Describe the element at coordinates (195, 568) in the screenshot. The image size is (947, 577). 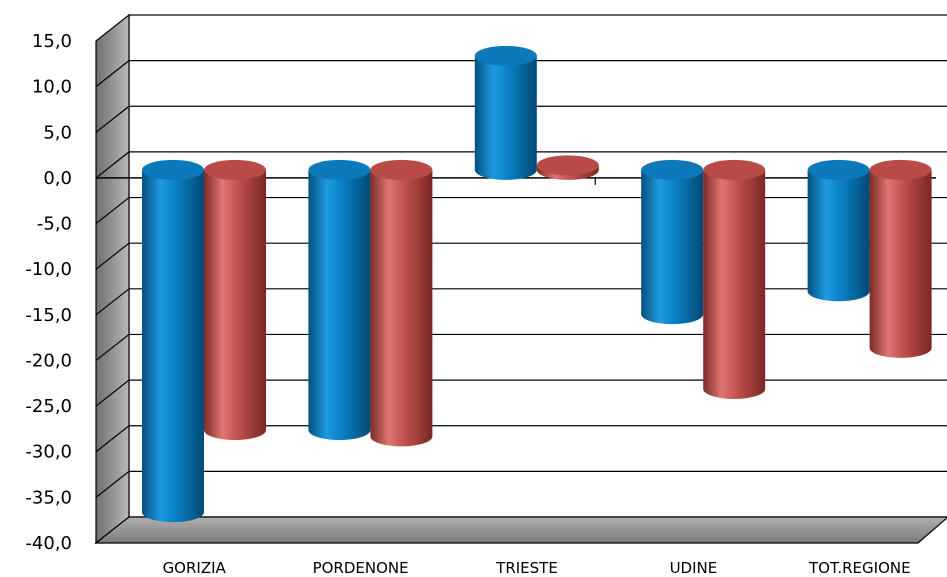
I see `category-label: GORIZIA` at that location.